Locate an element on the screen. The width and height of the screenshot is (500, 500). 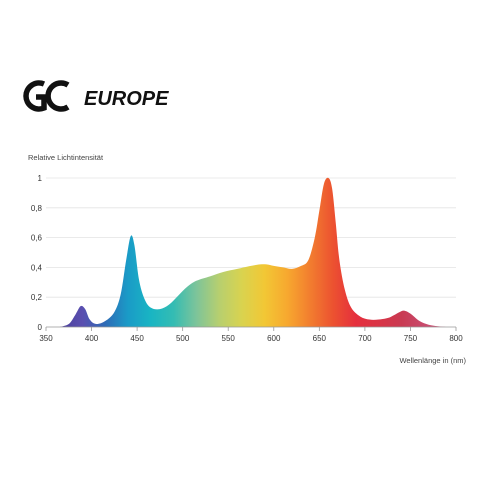
x-tick-label: 750 is located at coordinates (411, 338).